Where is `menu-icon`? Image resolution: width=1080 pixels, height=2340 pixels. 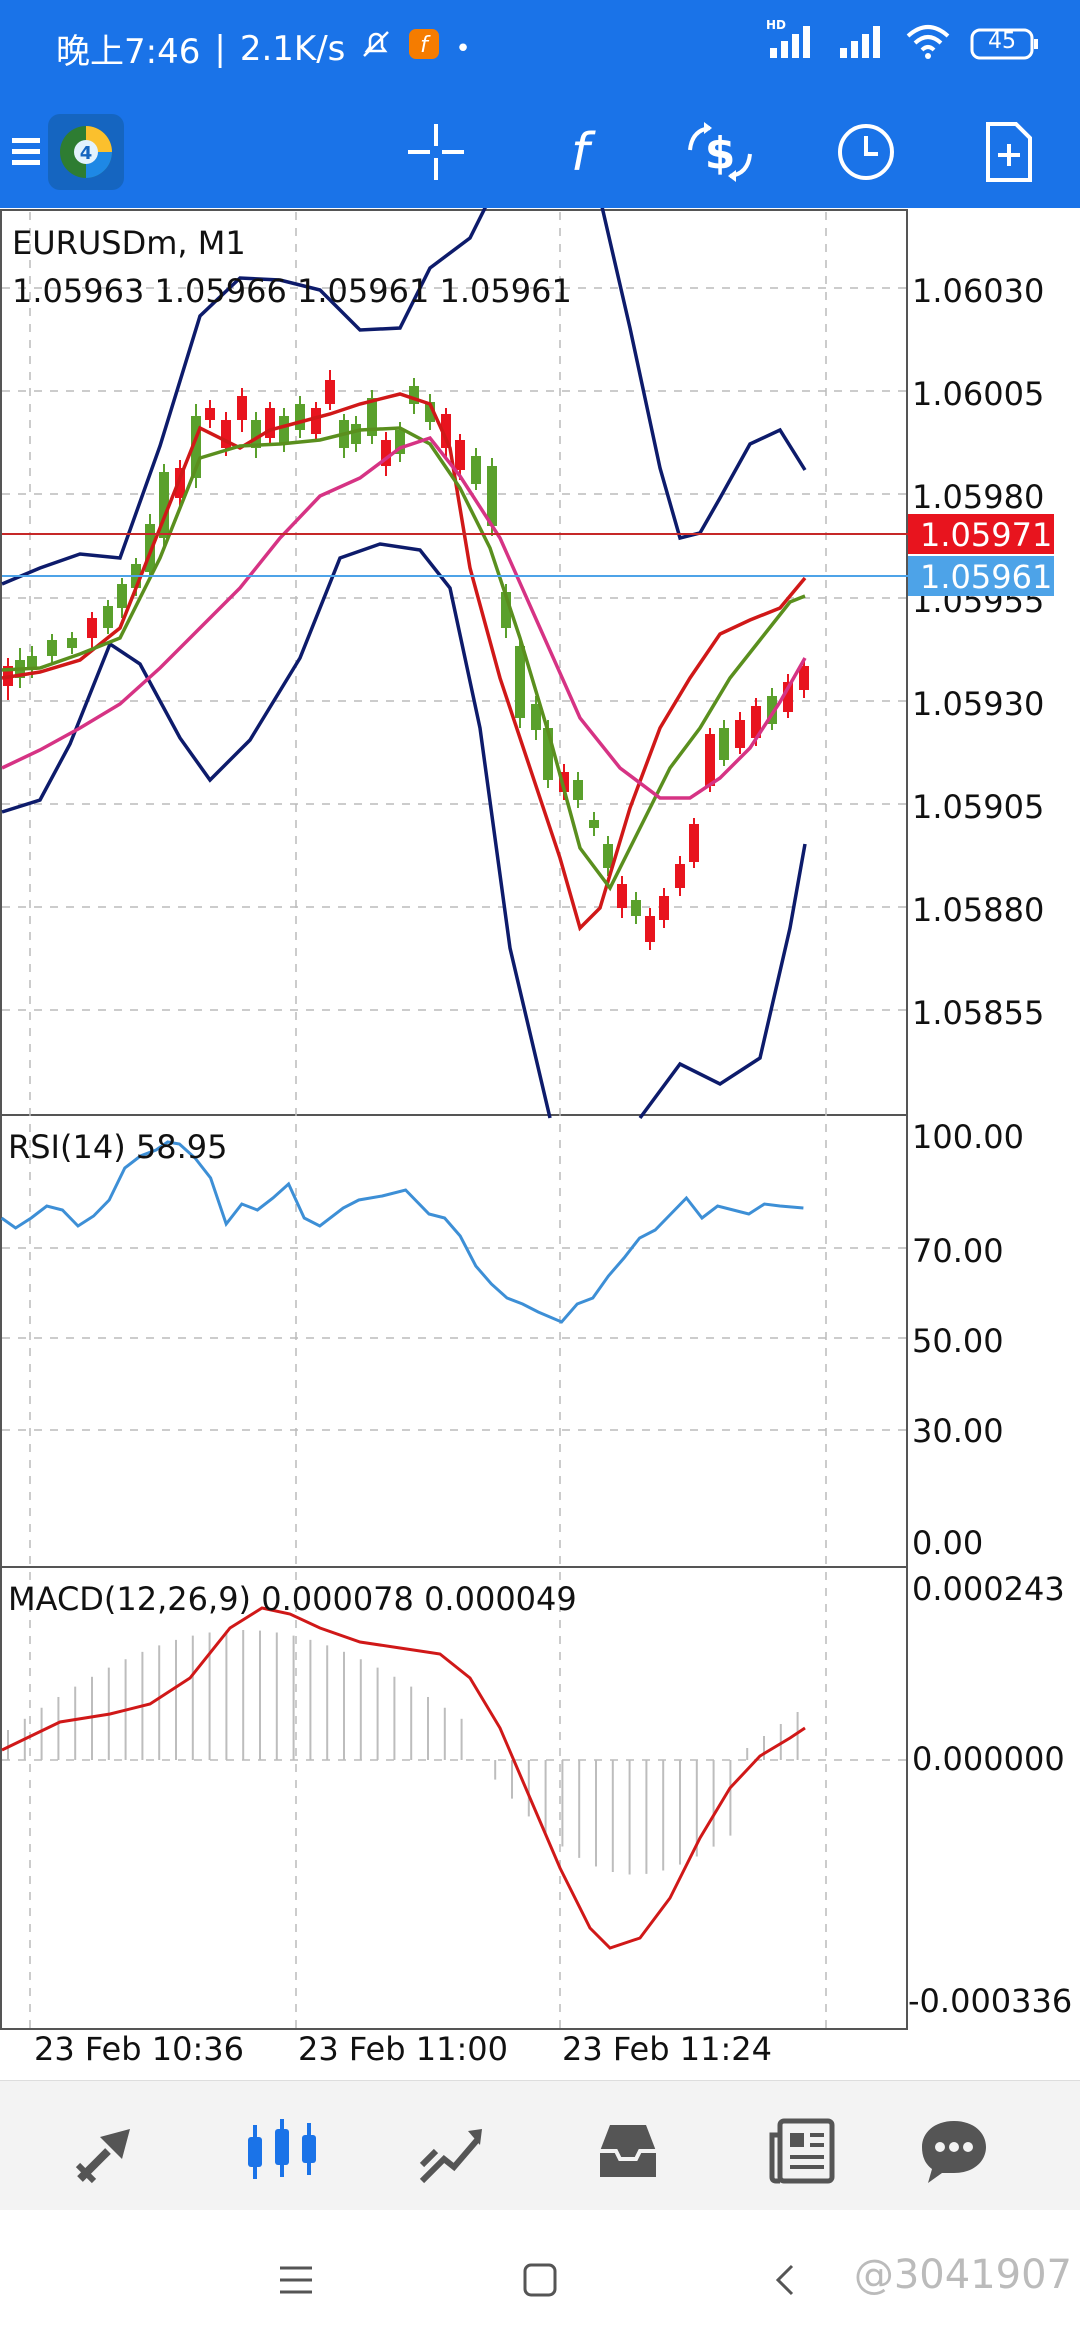 menu-icon is located at coordinates (33, 152).